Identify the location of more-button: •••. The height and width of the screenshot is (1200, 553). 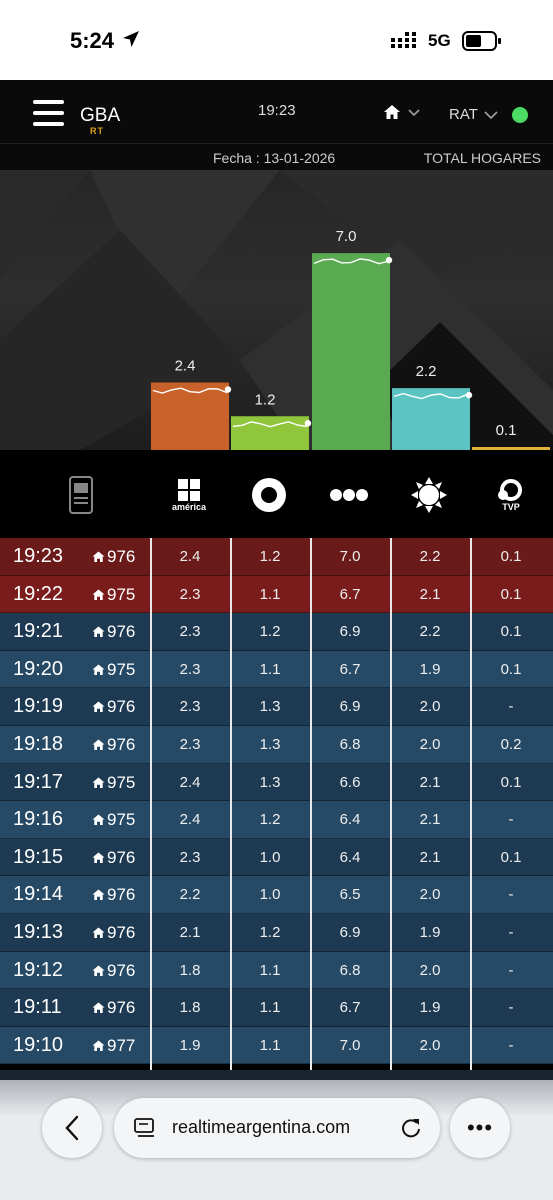
(480, 1128).